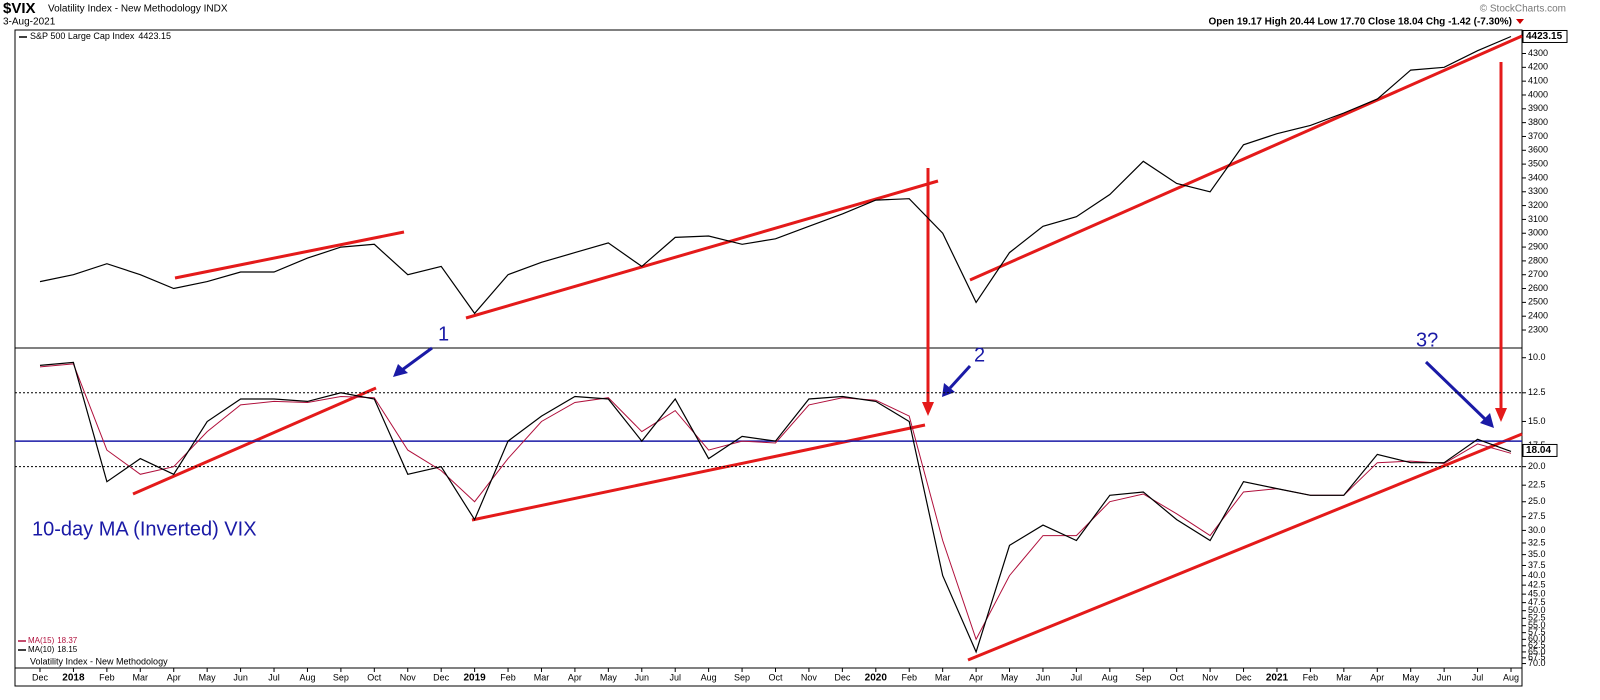 The height and width of the screenshot is (700, 1600). What do you see at coordinates (1538, 302) in the screenshot?
I see `y-tick-label: 2500` at bounding box center [1538, 302].